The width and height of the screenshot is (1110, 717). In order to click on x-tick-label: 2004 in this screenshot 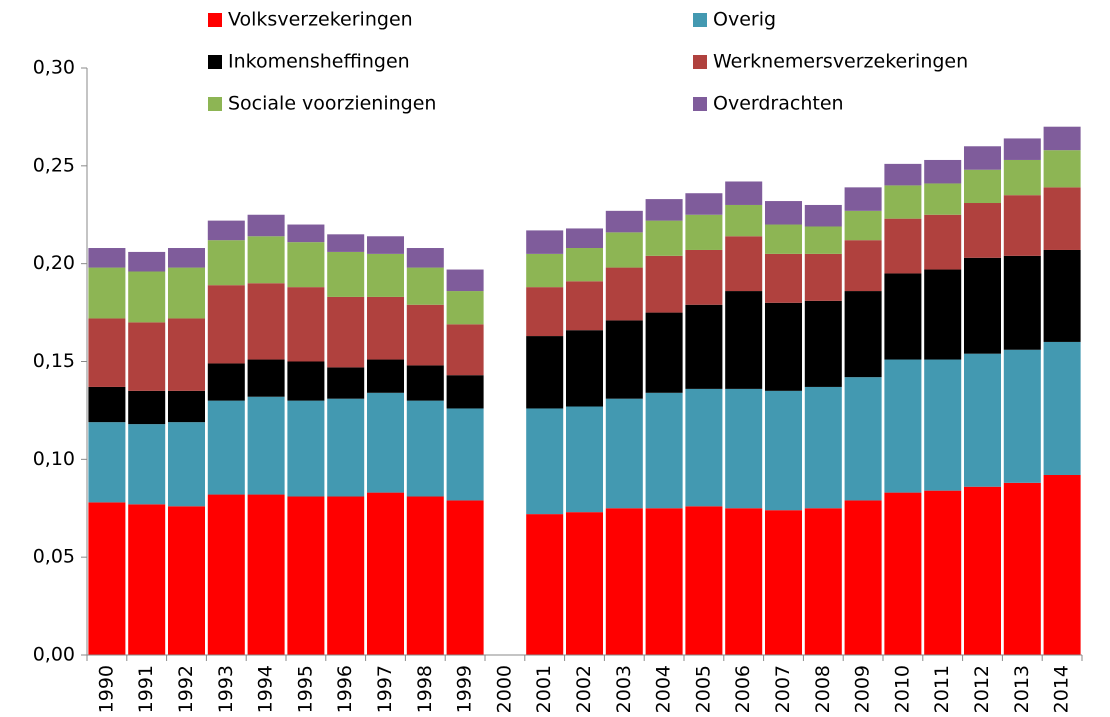, I will do `click(664, 689)`.